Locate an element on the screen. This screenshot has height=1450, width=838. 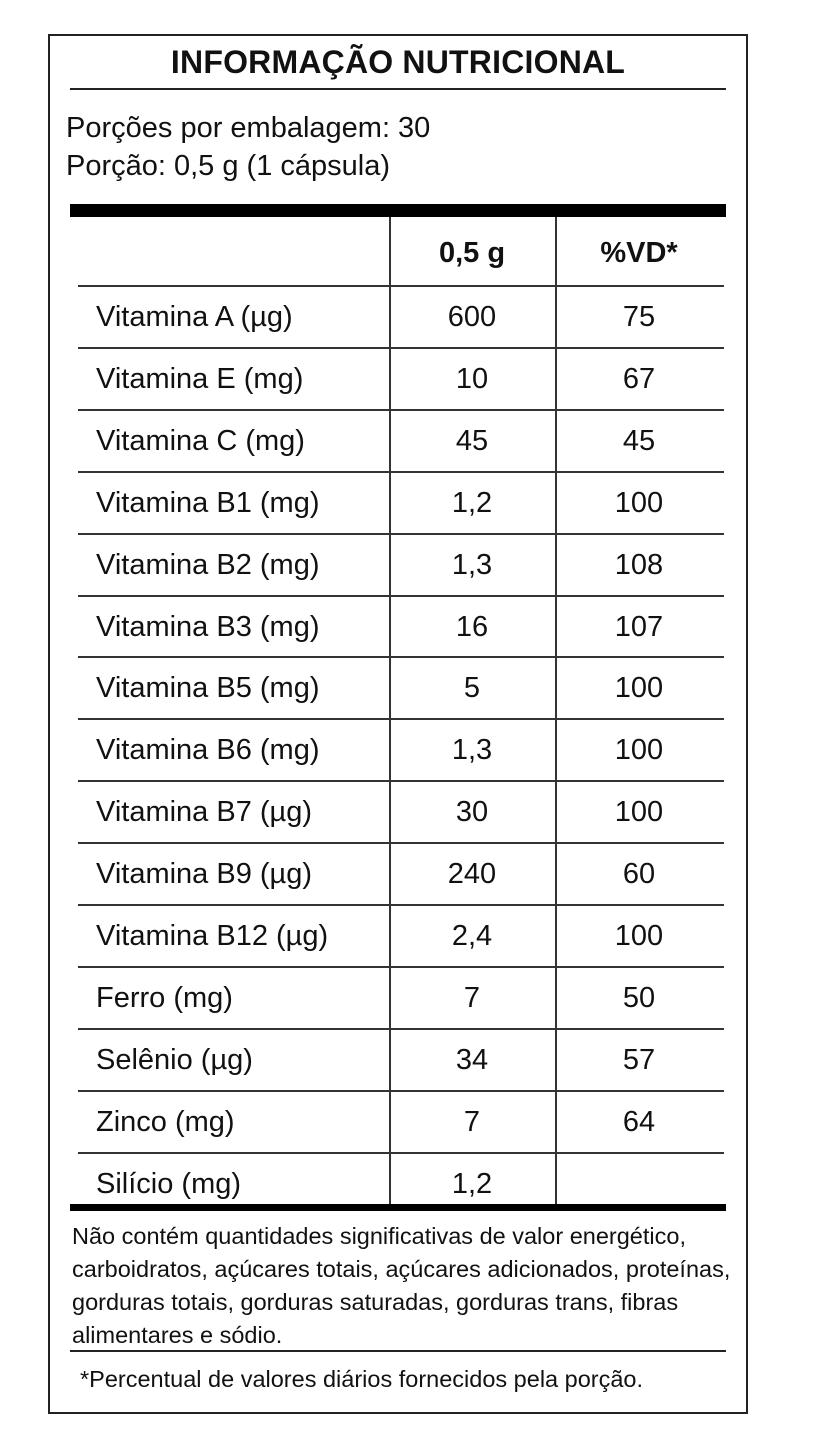
header-vd: %VD* is located at coordinates (639, 253).